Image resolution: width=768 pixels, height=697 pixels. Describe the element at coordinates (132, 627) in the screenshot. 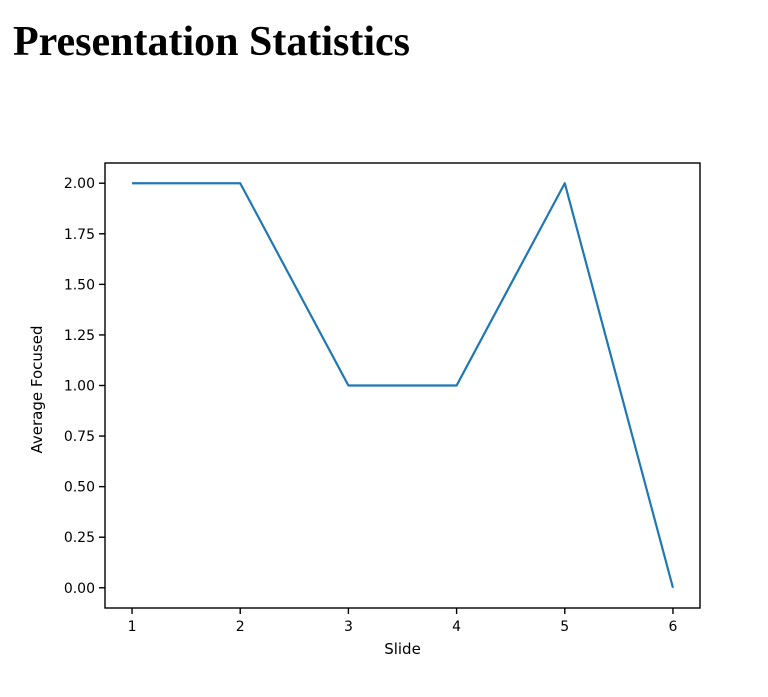

I see `x-tick-label: 1` at that location.